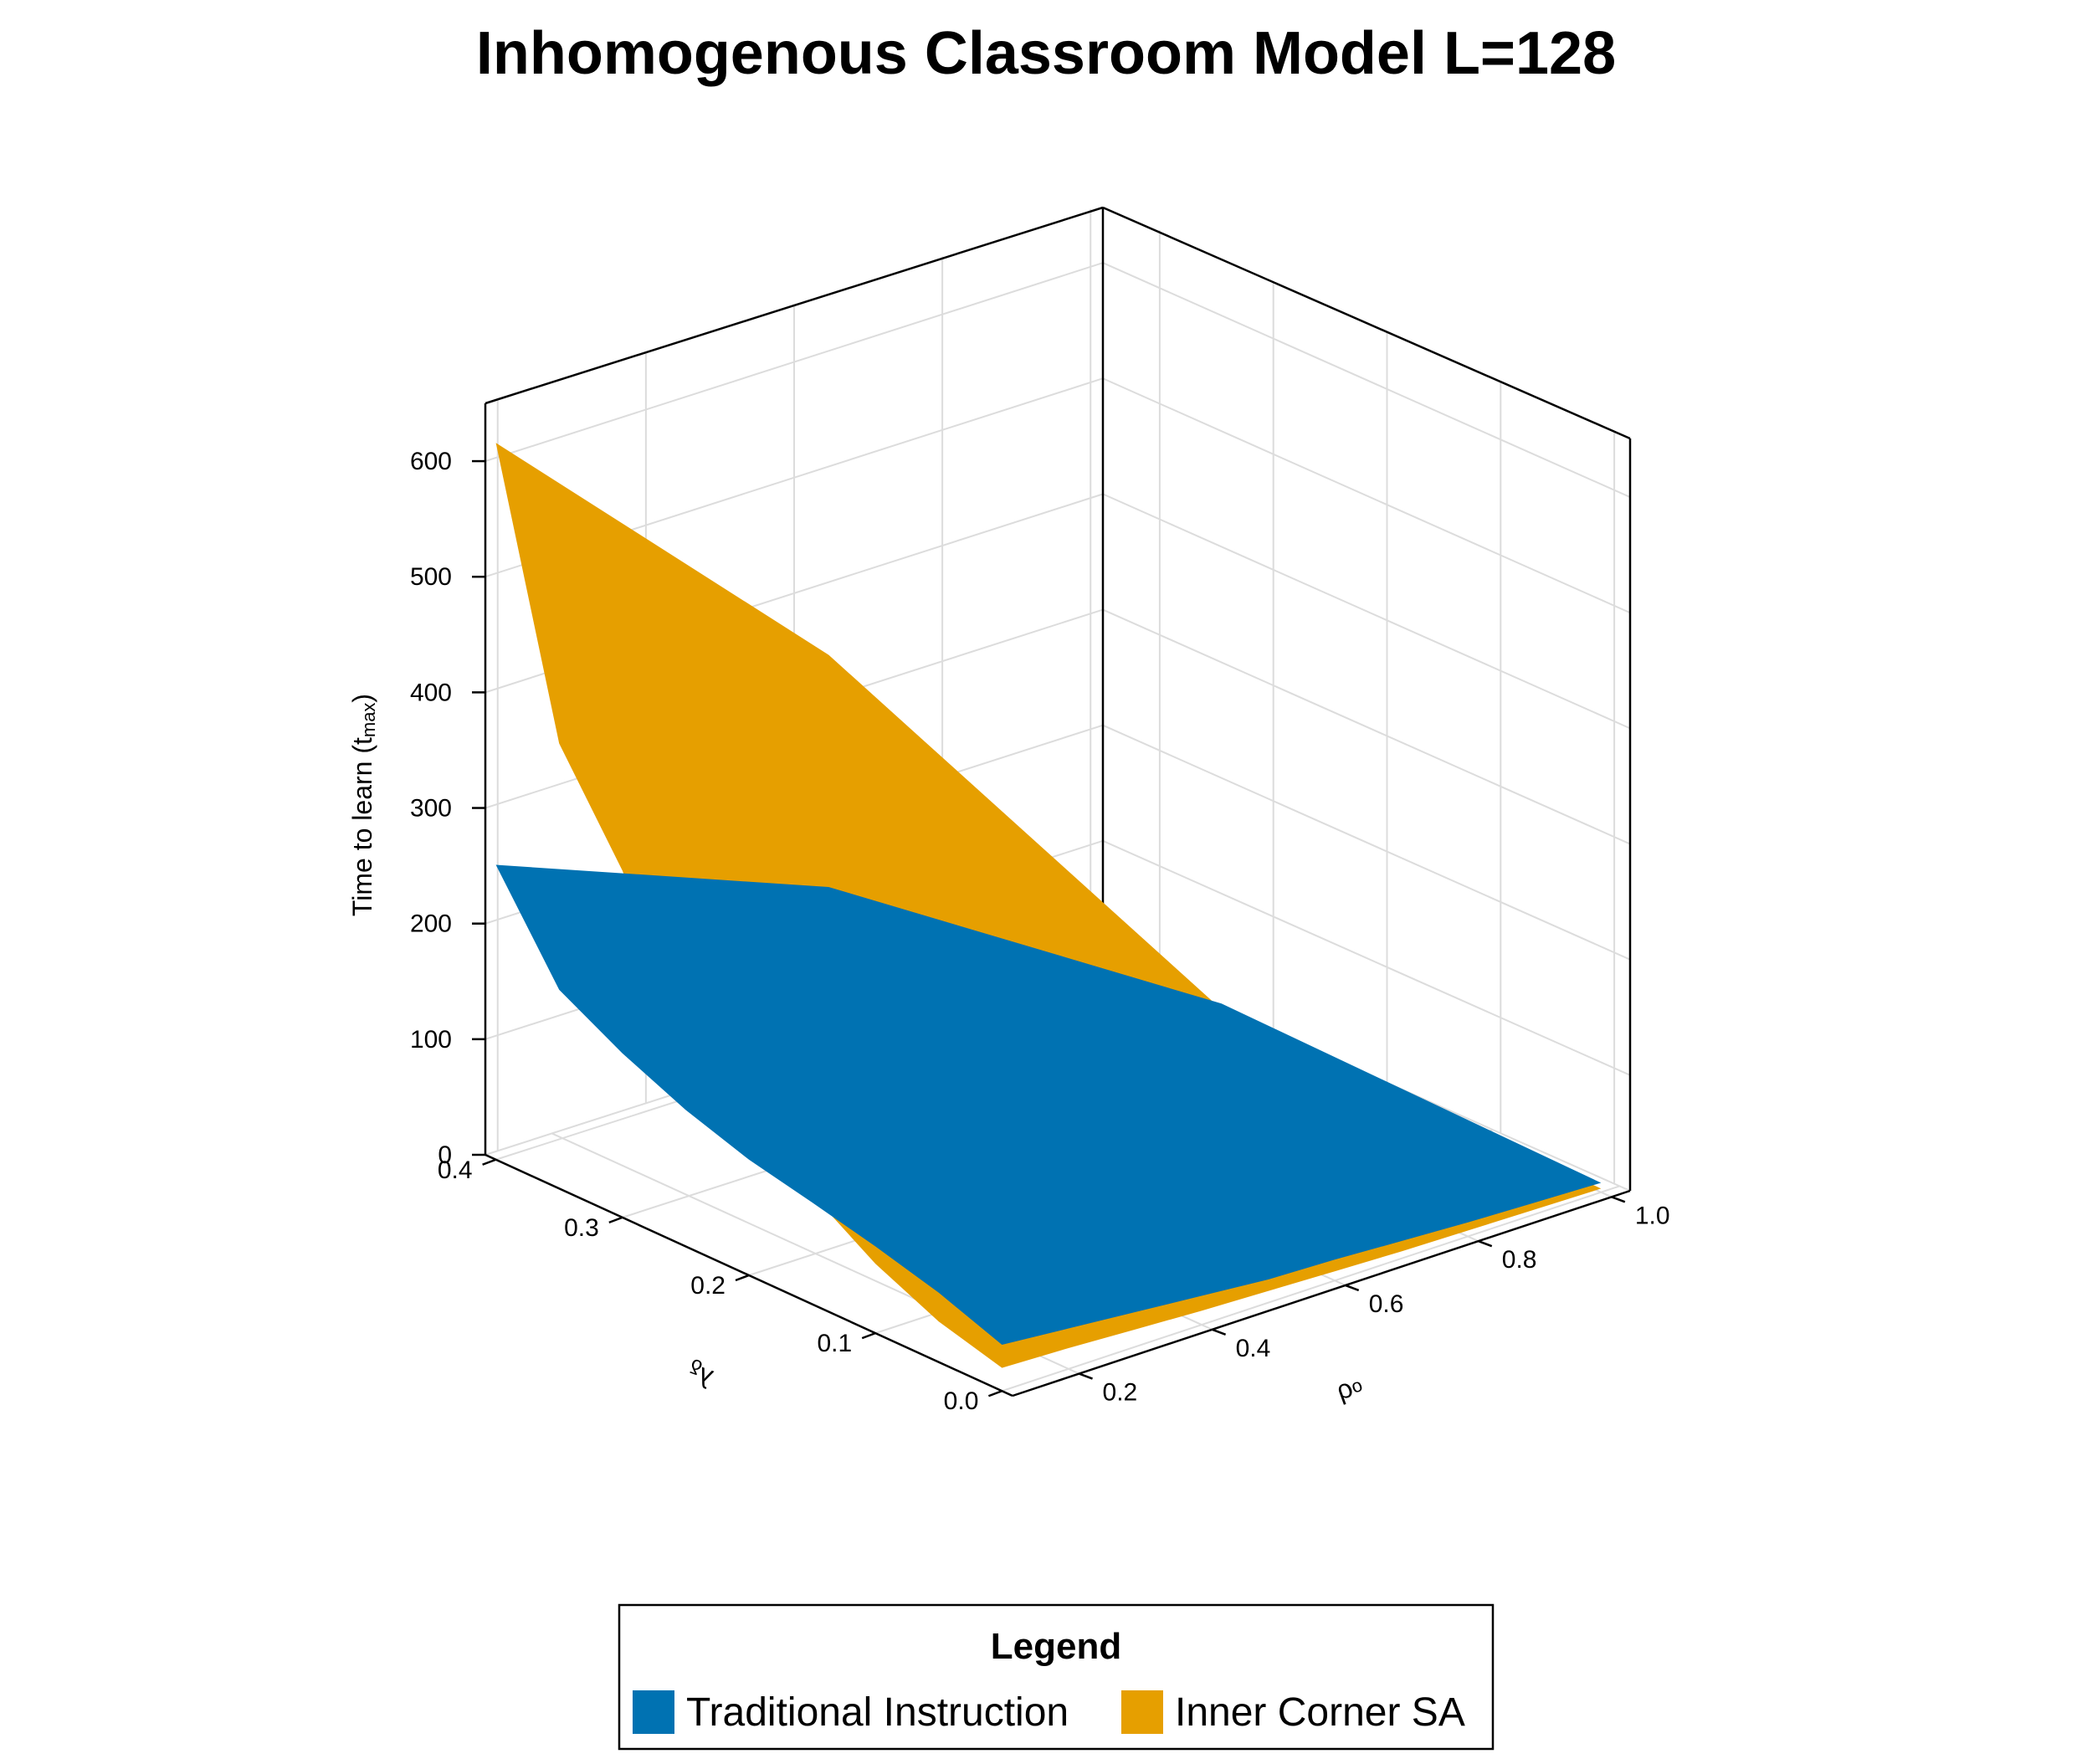 This screenshot has width=2092, height=1764. What do you see at coordinates (1121, 1393) in the screenshot?
I see `rho-tick-label-0: 0.2` at bounding box center [1121, 1393].